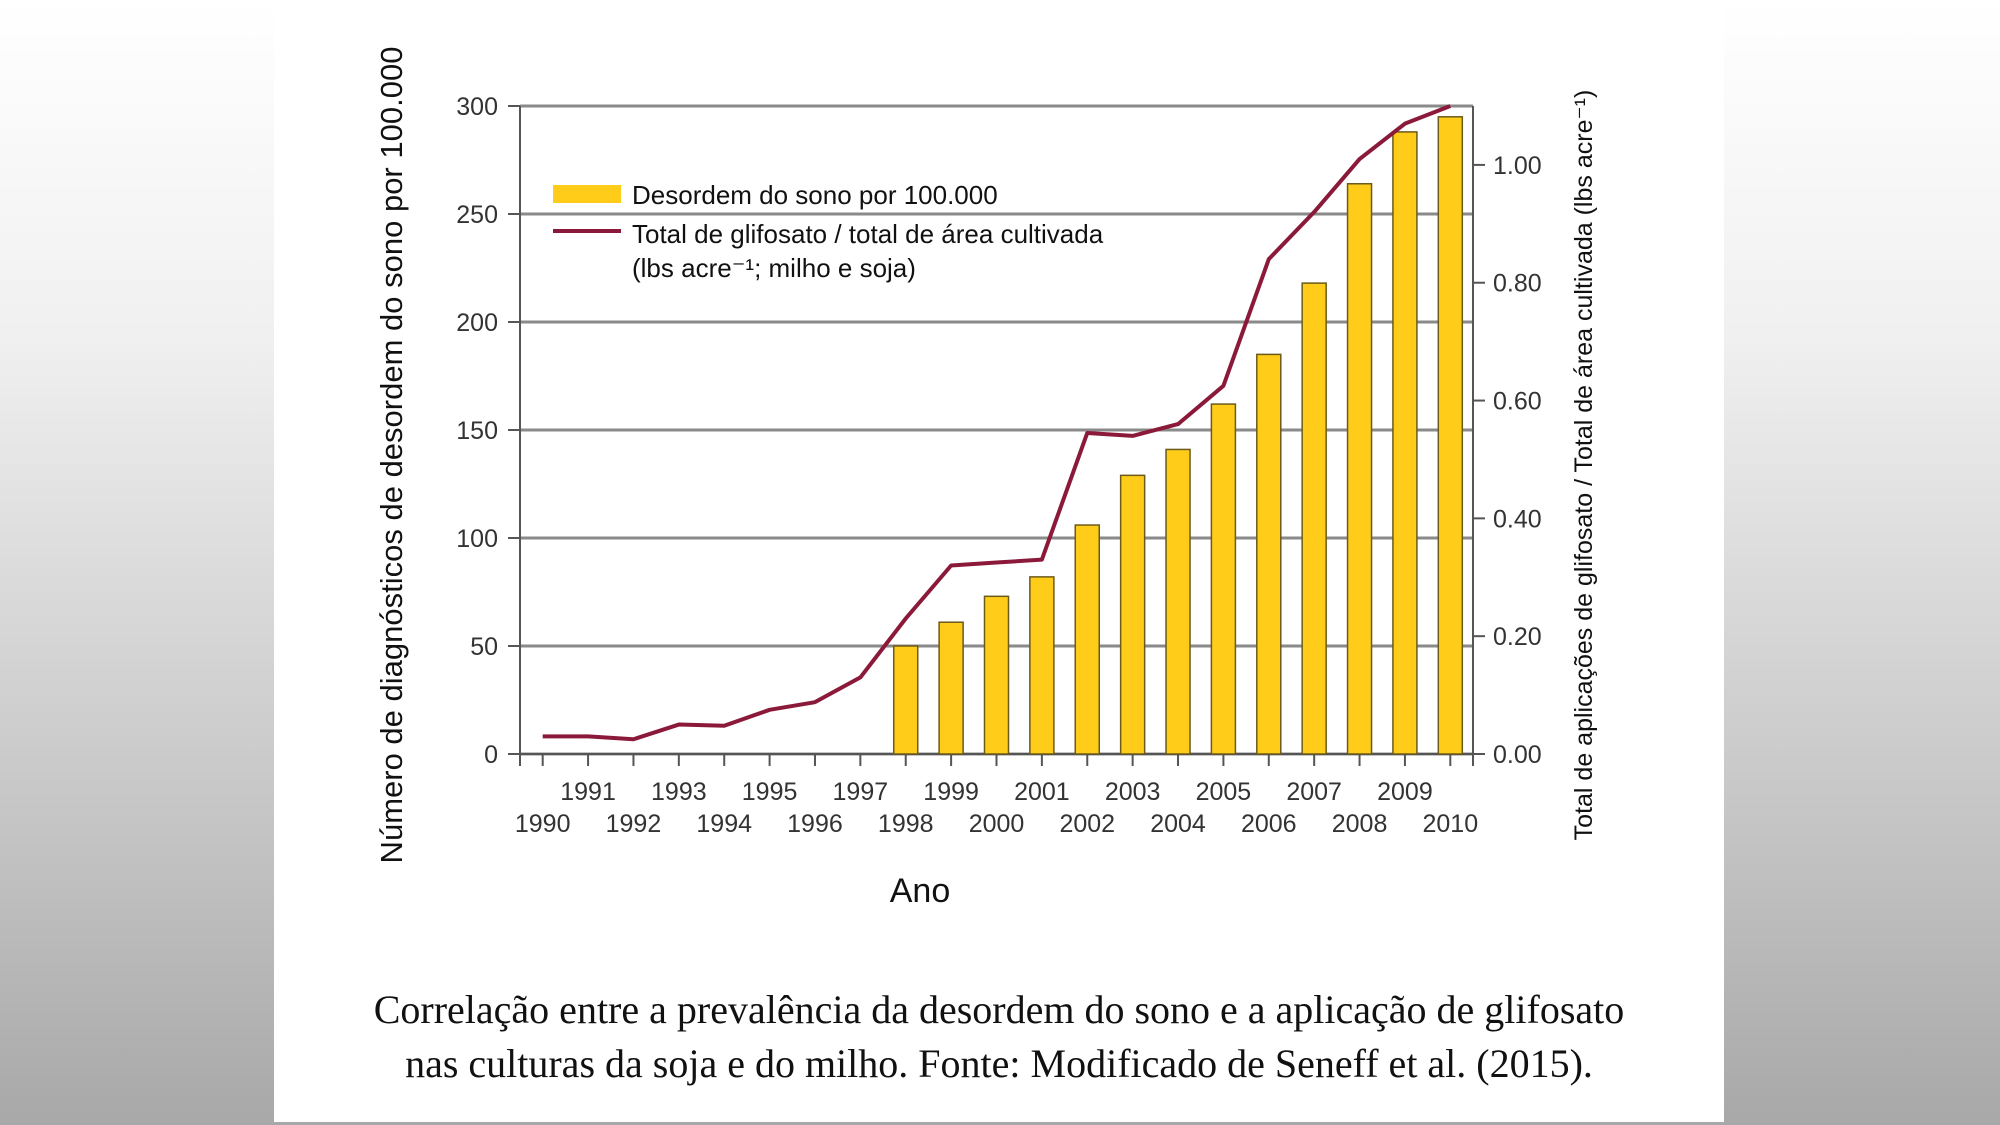  What do you see at coordinates (588, 792) in the screenshot?
I see `x-tick-label: 1991` at bounding box center [588, 792].